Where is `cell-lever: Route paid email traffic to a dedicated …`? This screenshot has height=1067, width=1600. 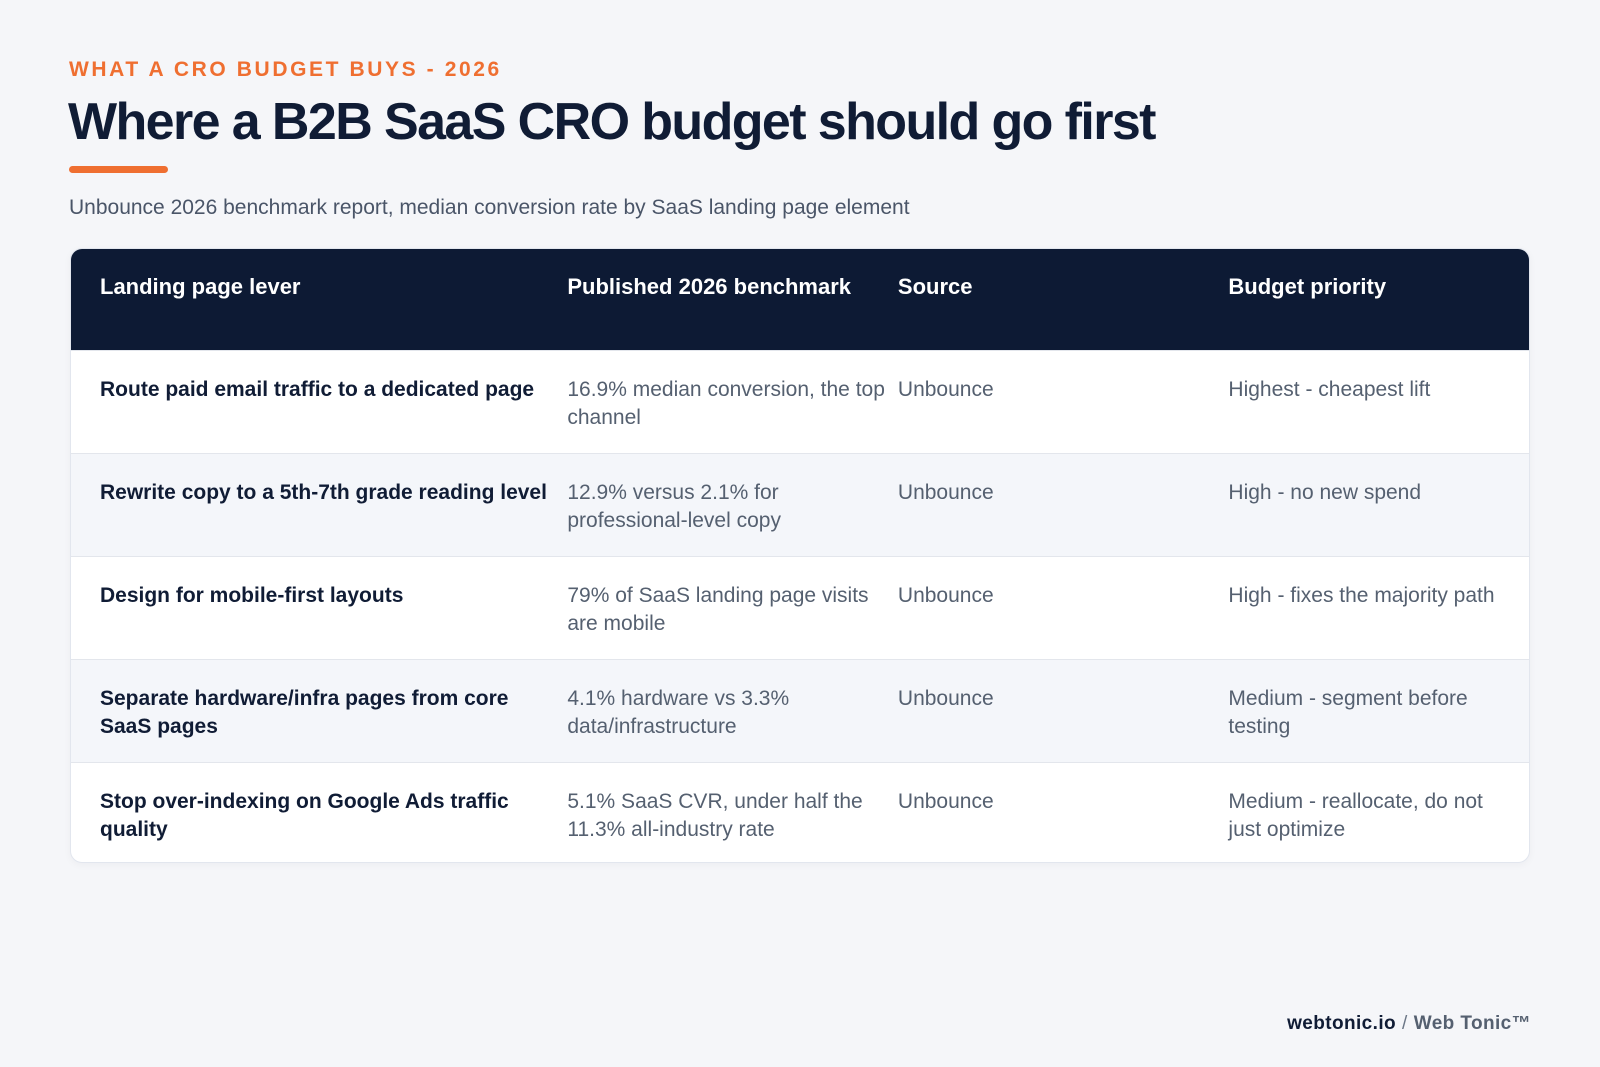
cell-lever: Route paid email traffic to a dedicated … is located at coordinates (317, 389).